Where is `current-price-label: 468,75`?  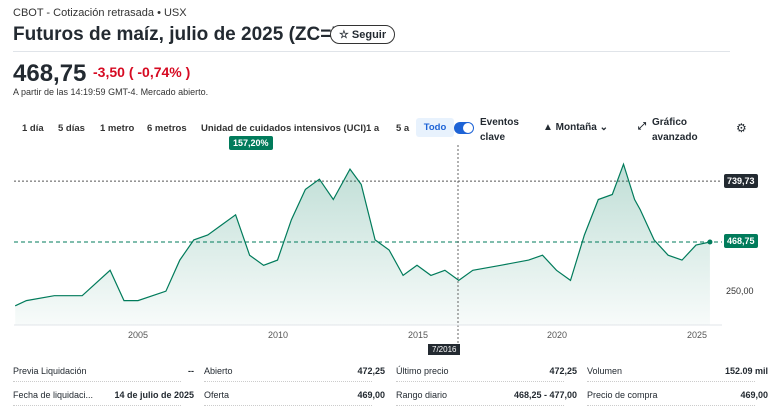
current-price-label: 468,75 is located at coordinates (741, 241).